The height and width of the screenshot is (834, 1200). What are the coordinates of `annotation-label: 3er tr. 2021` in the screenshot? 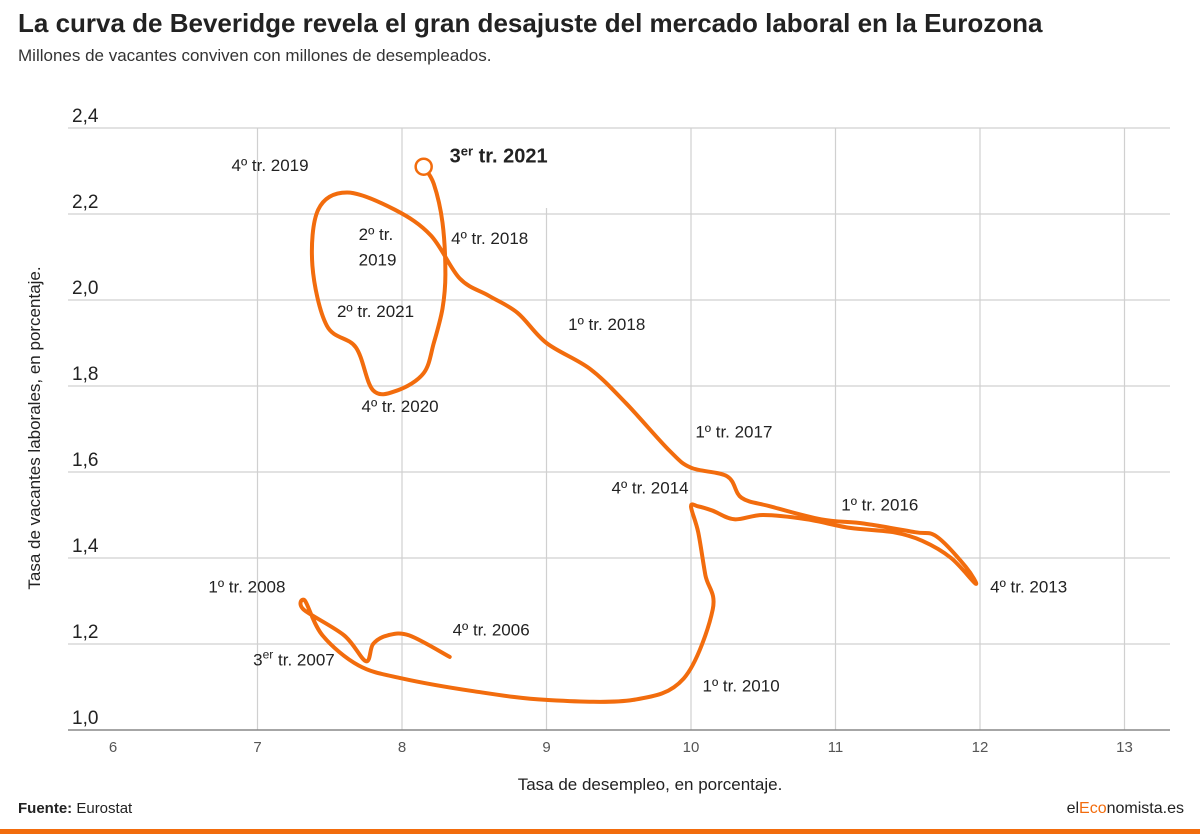 It's located at (499, 155).